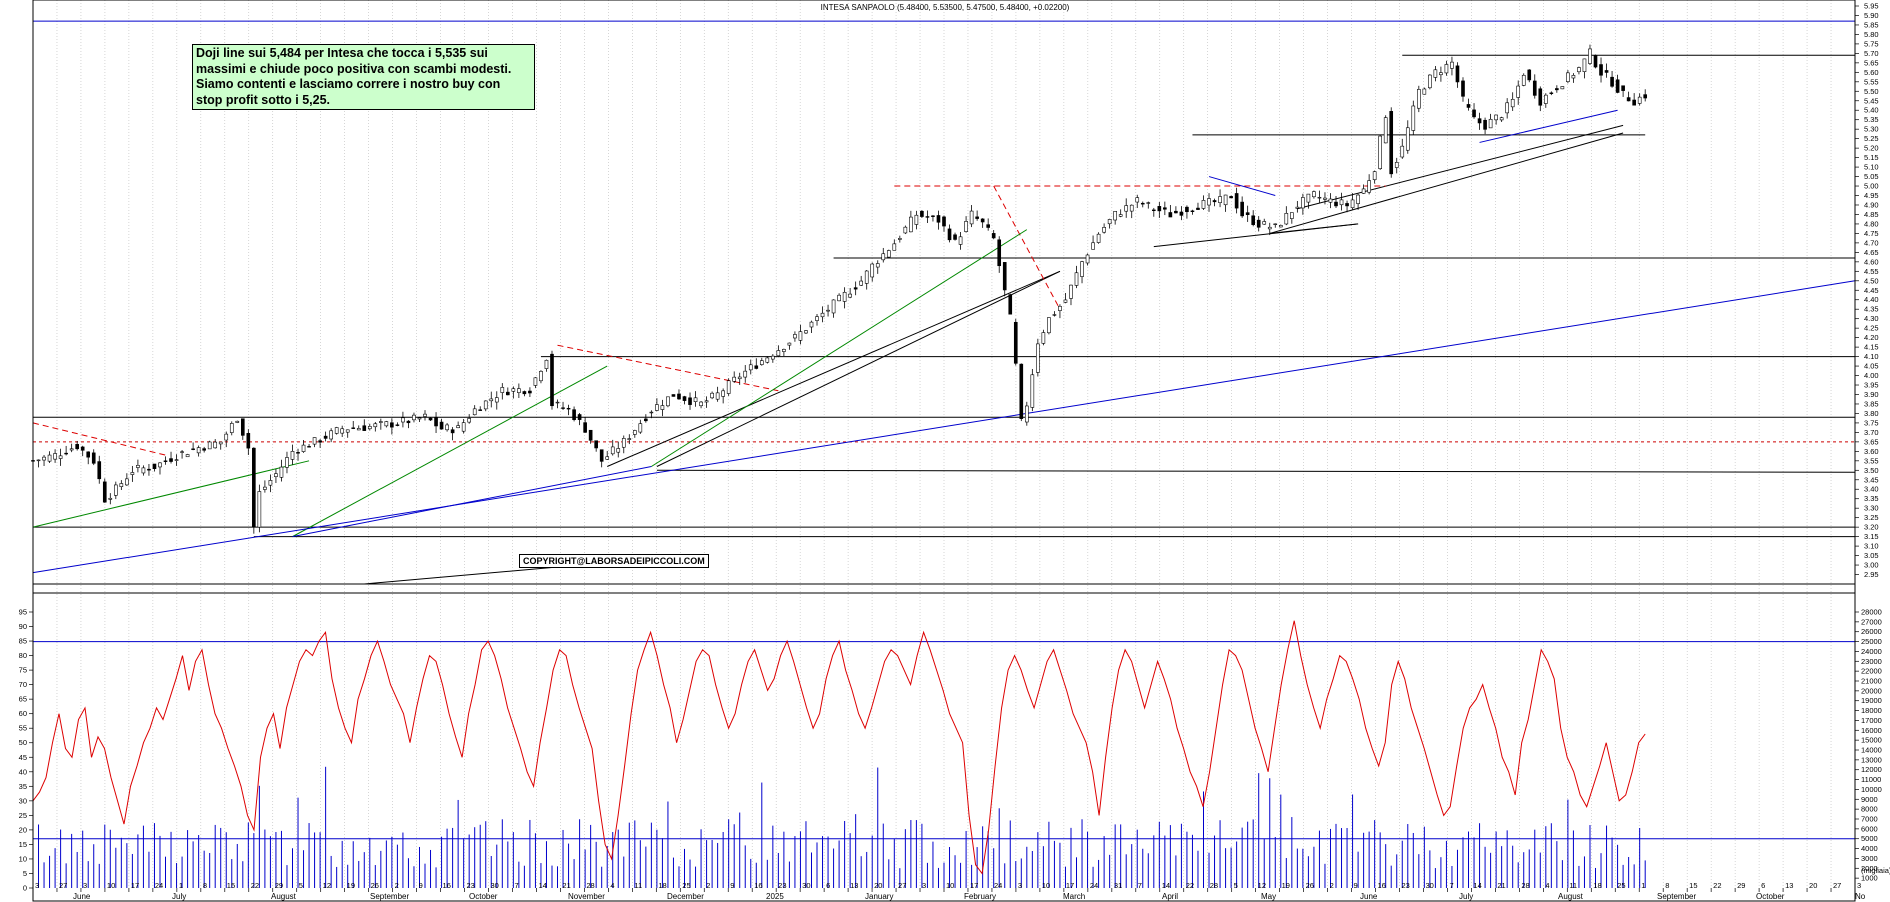 The height and width of the screenshot is (902, 1890). I want to click on price-tick-label: 5.65, so click(1871, 62).